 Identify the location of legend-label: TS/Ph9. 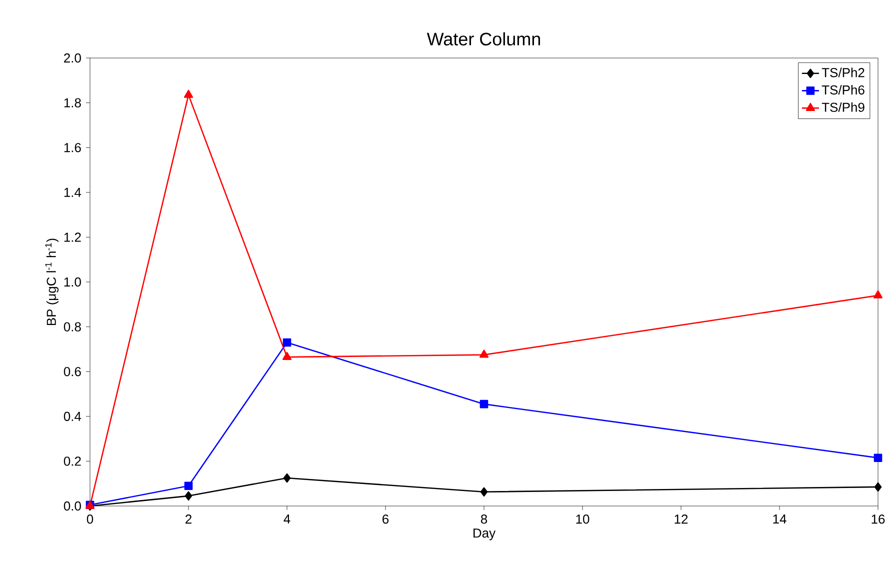
(843, 107).